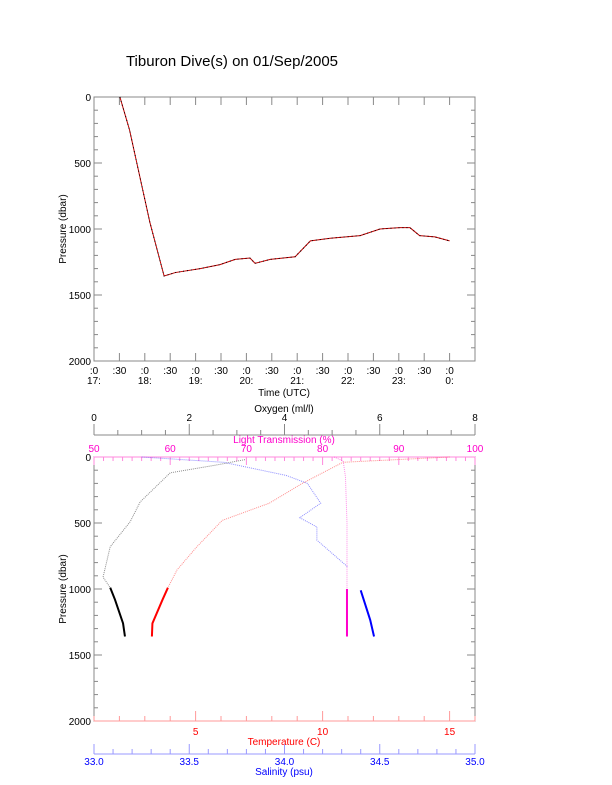  I want to click on x-tick-label-hour: 21:, so click(297, 381).